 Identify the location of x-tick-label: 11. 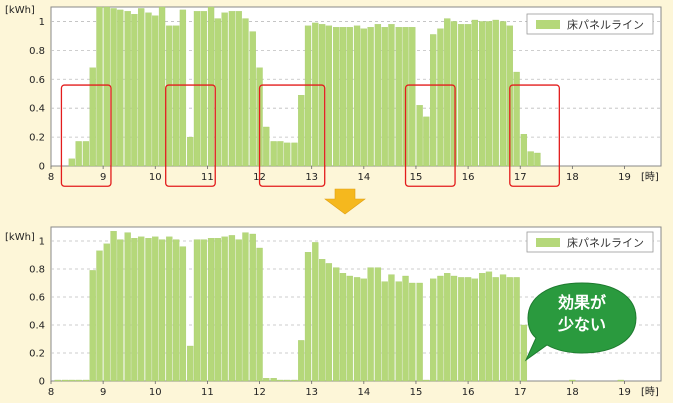
(207, 177).